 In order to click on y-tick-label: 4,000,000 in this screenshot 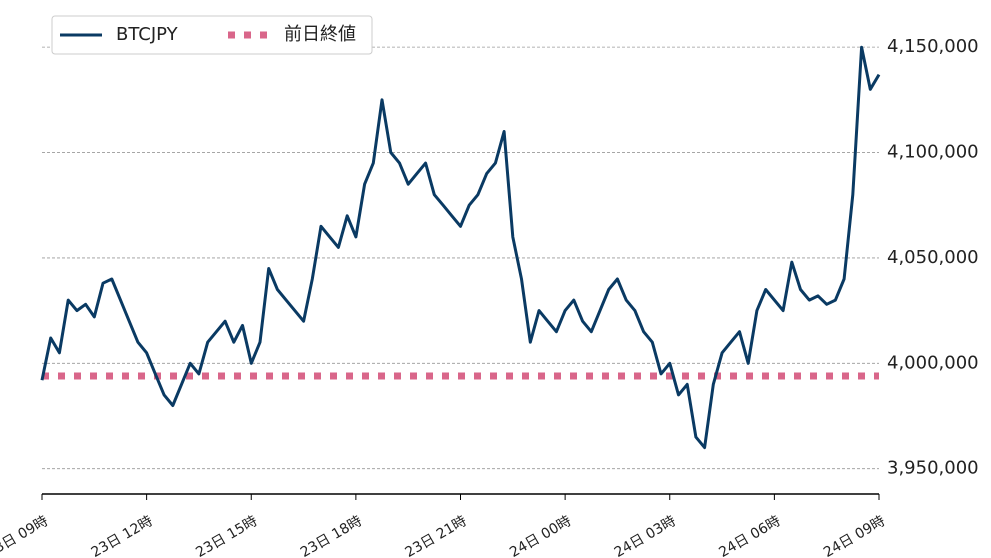, I will do `click(933, 362)`.